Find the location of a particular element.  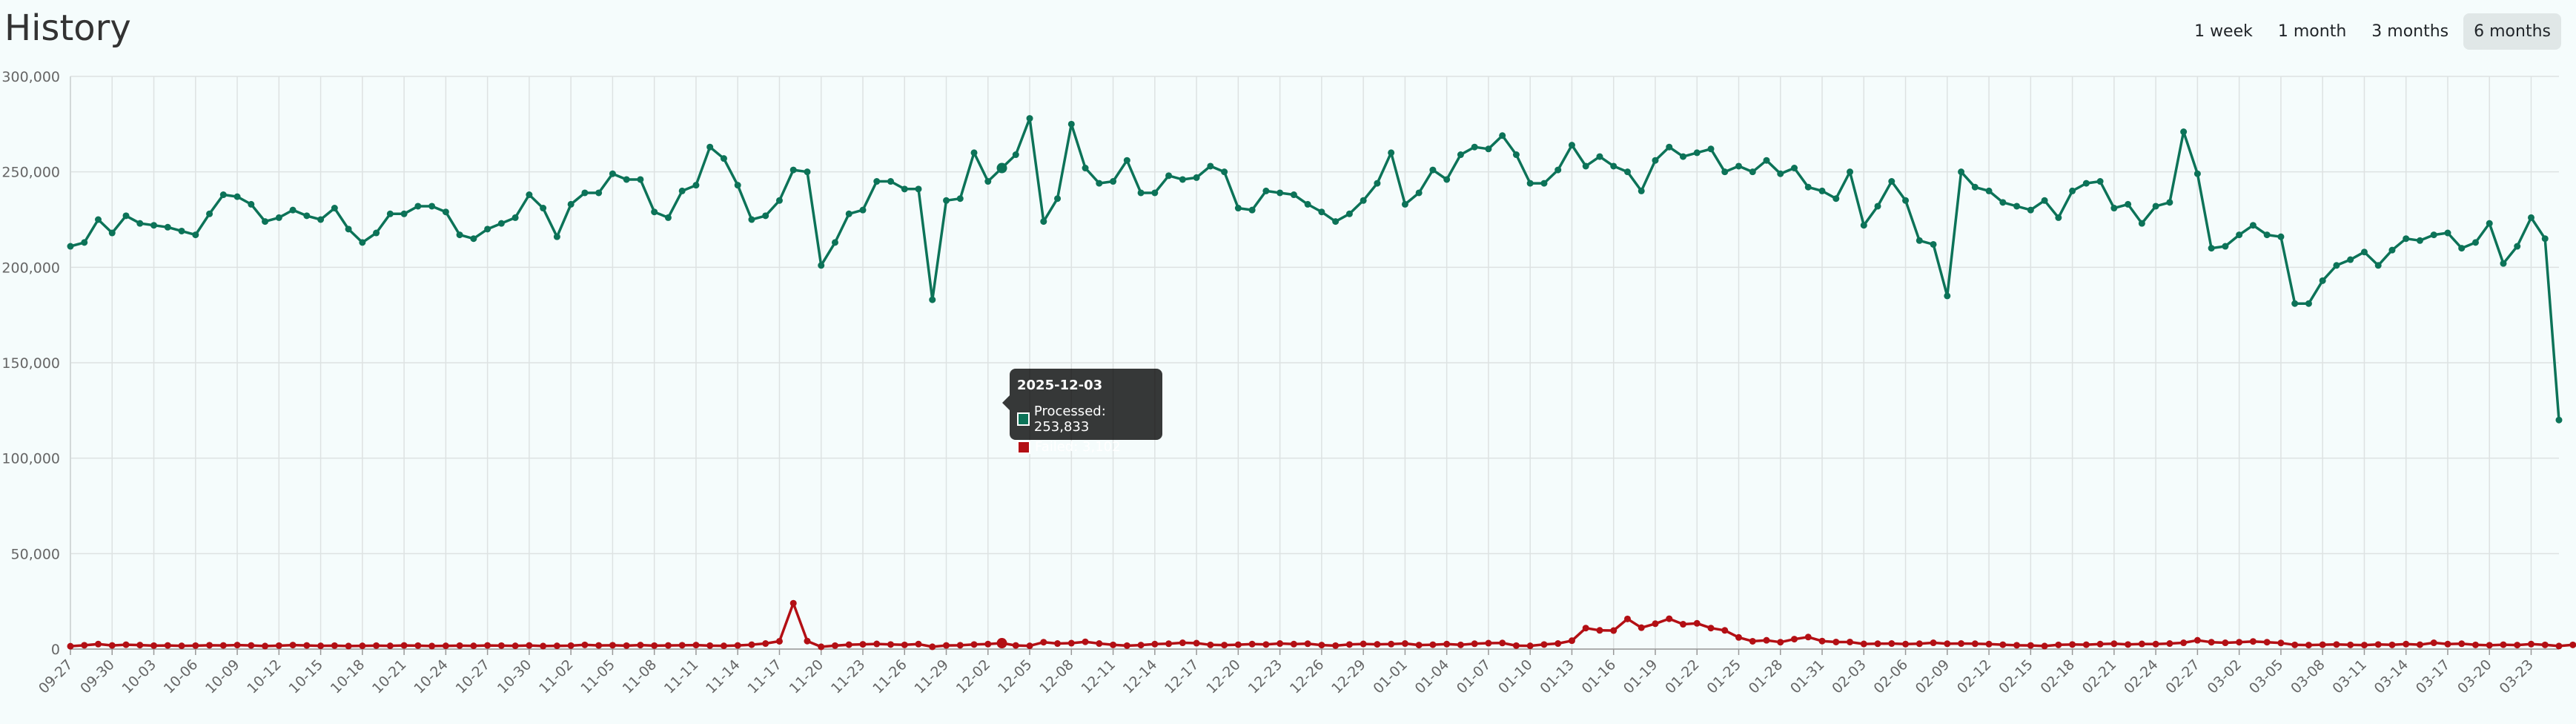

x-tick-label: 01-07 is located at coordinates (1474, 676).